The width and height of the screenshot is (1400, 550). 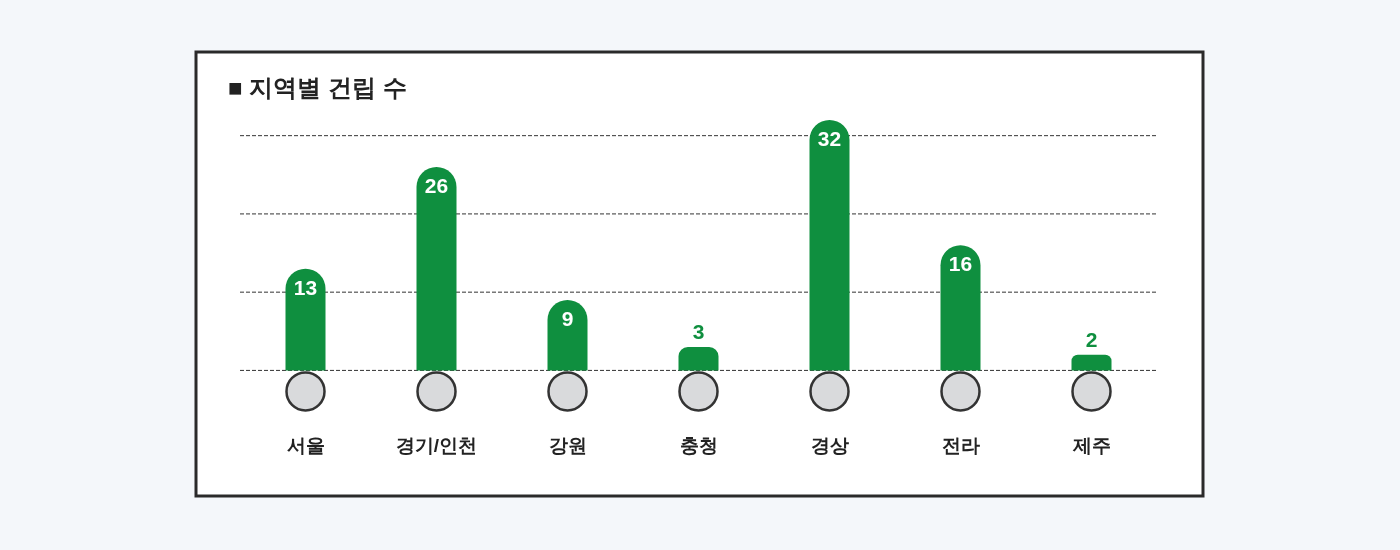 What do you see at coordinates (567, 445) in the screenshot?
I see `x-tick-label: 강원` at bounding box center [567, 445].